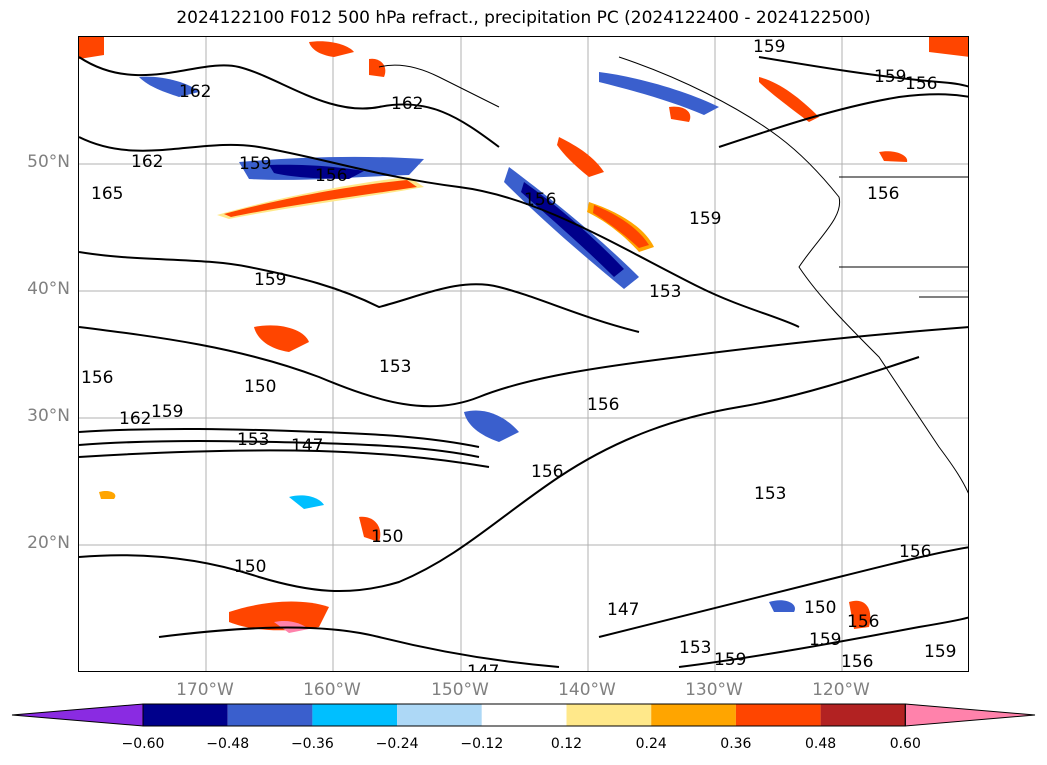 This screenshot has height=765, width=1047. Describe the element at coordinates (821, 744) in the screenshot. I see `colorbar-tick-label: 0.48` at that location.